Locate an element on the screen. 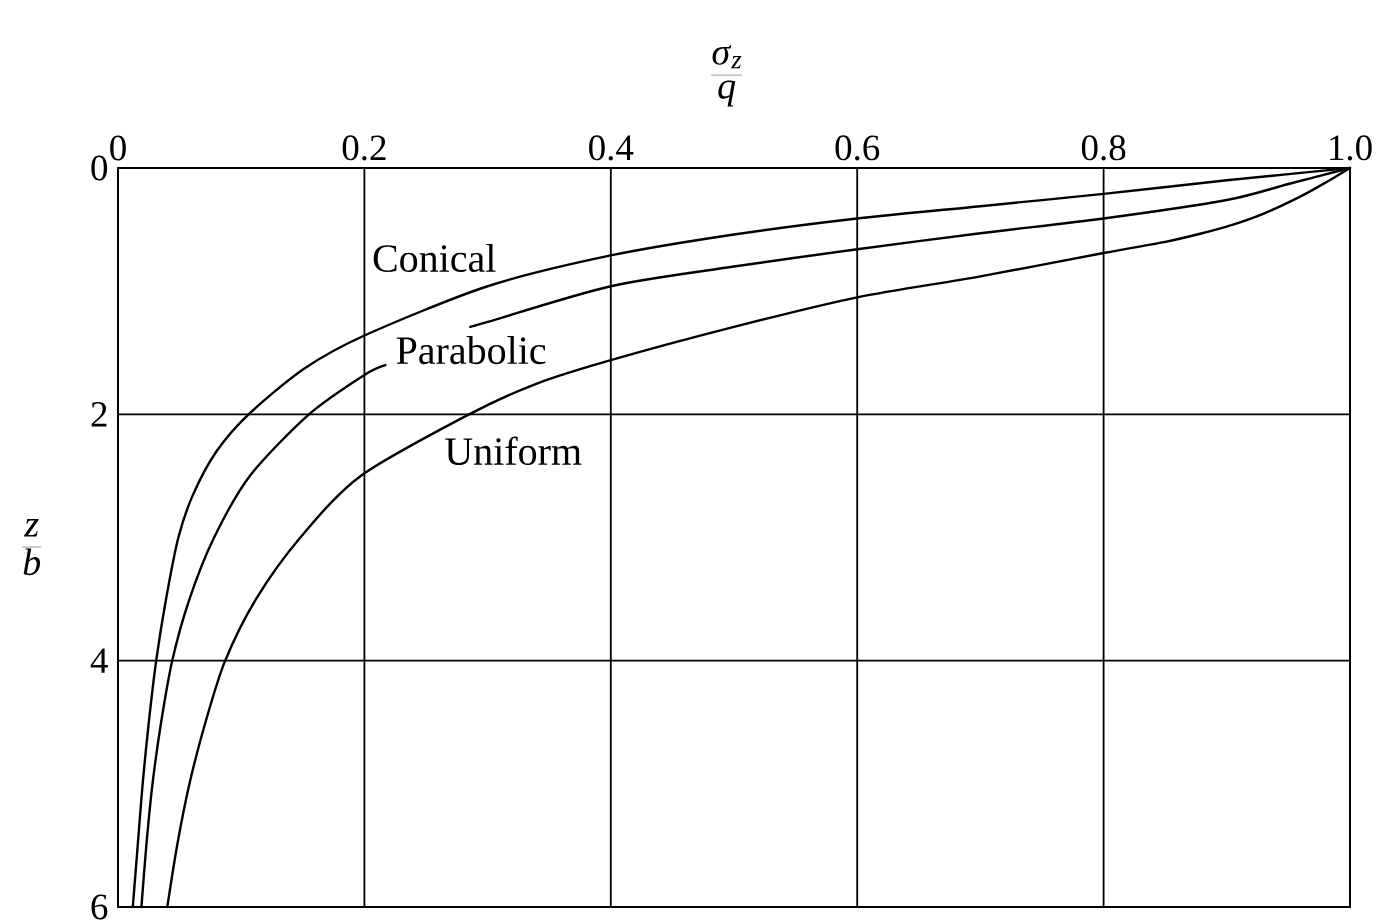 The image size is (1382, 920). y-tick-label: 0 is located at coordinates (99, 168).